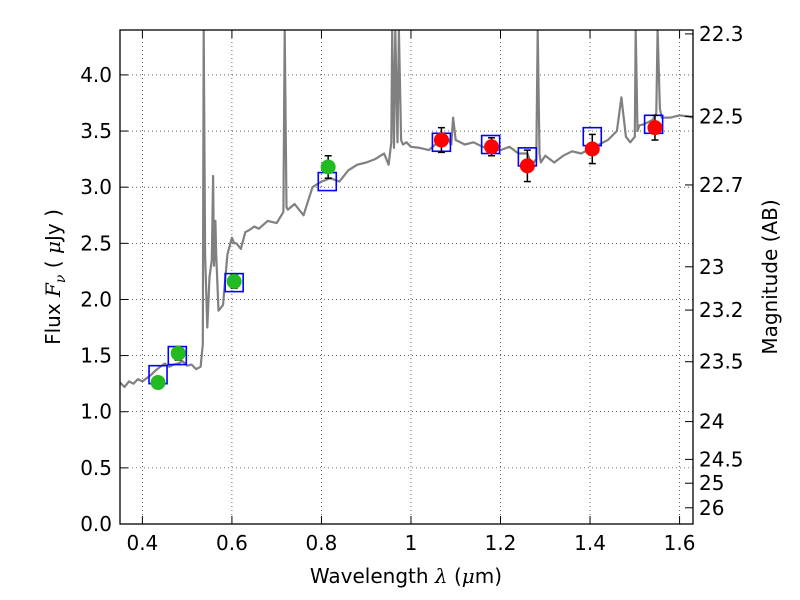  I want to click on y-tick-label: 2.5, so click(96, 243).